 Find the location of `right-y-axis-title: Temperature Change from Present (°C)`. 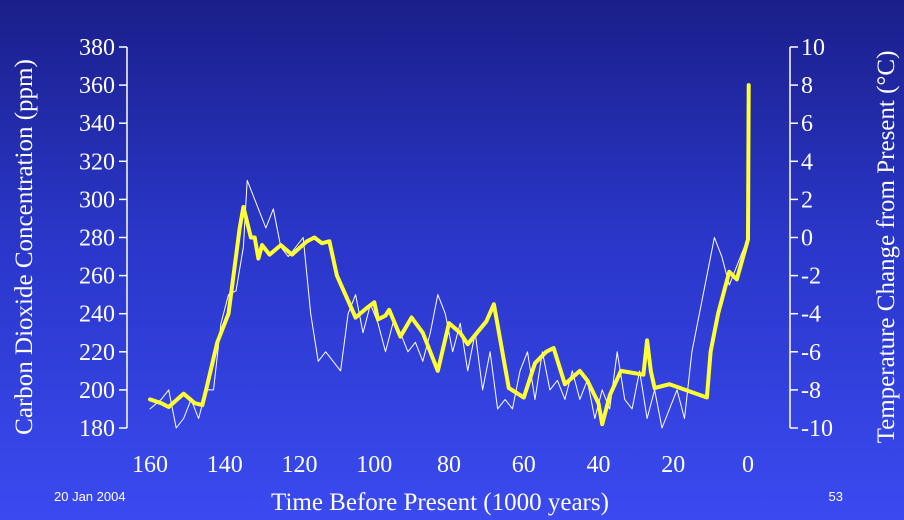

right-y-axis-title: Temperature Change from Present (°C) is located at coordinates (886, 247).